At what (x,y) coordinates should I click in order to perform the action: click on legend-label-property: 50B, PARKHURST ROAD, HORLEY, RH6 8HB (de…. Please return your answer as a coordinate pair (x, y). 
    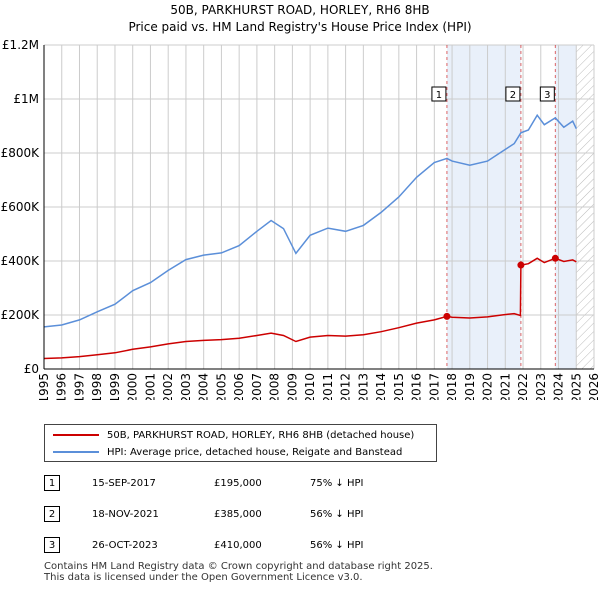
    Looking at the image, I should click on (261, 435).